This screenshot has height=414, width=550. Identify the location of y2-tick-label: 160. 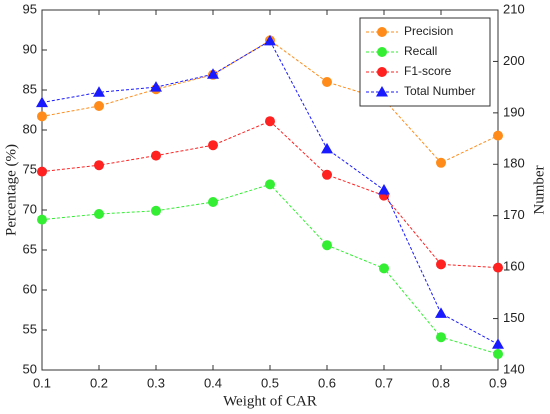
(514, 266).